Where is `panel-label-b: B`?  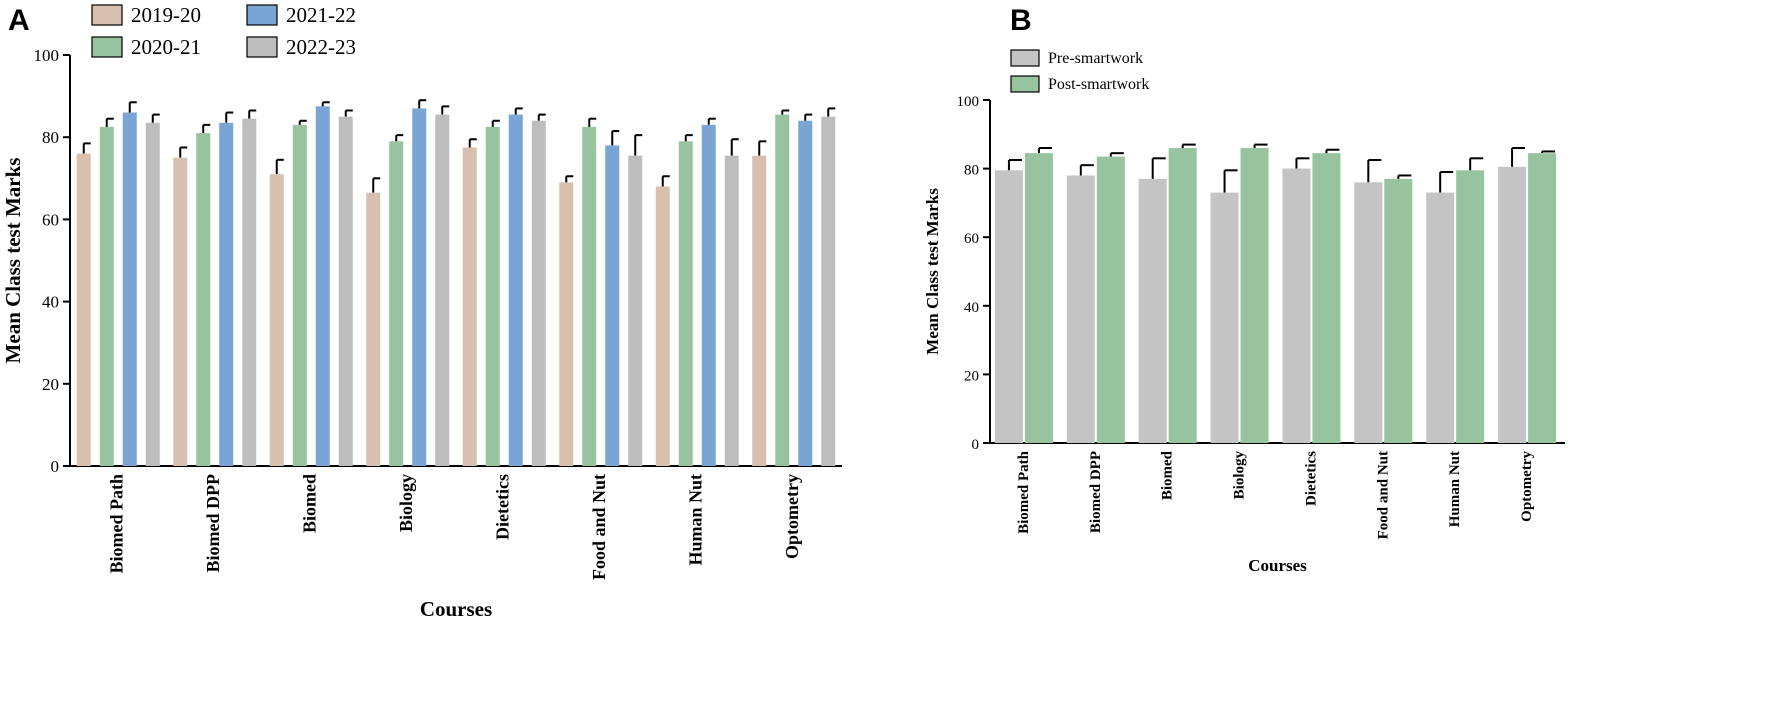 panel-label-b: B is located at coordinates (1021, 20).